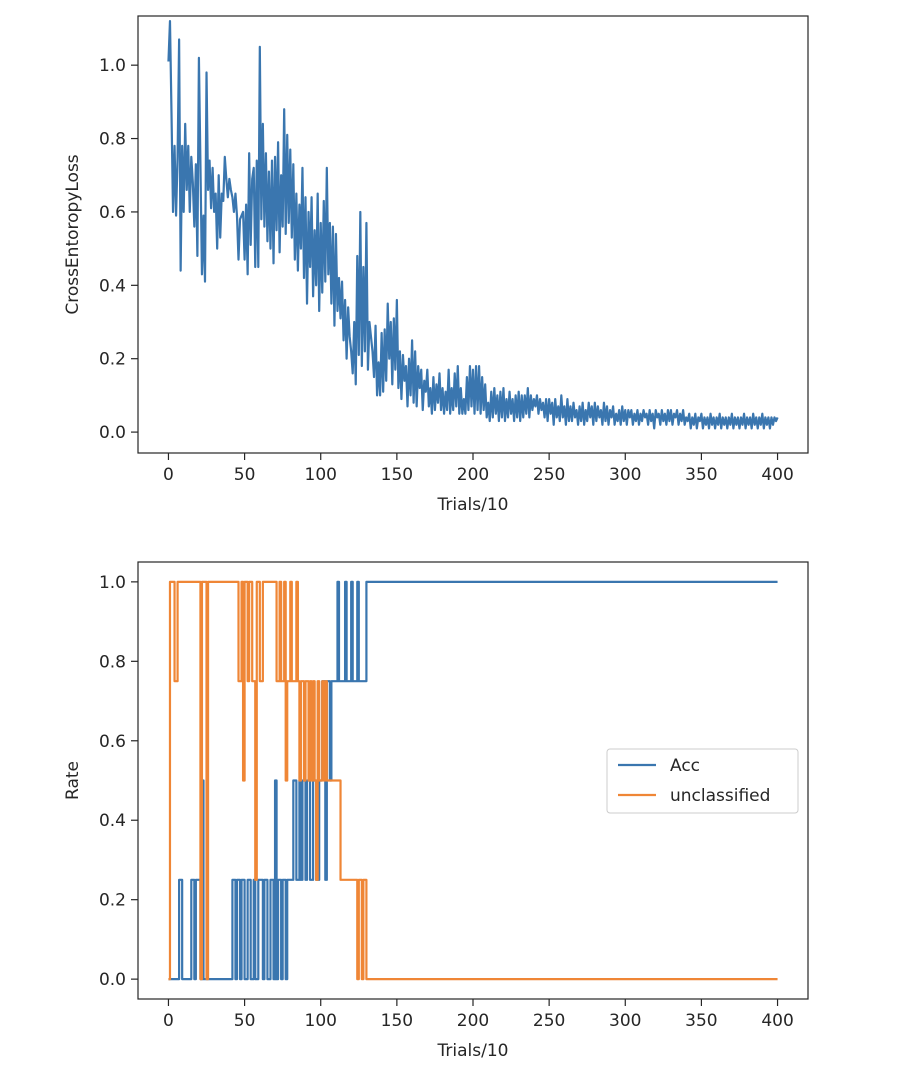  What do you see at coordinates (118, 249) in the screenshot?
I see `loss-y-ticks: 0.0 0.2 0.4 0.6 0.8 1.0` at bounding box center [118, 249].